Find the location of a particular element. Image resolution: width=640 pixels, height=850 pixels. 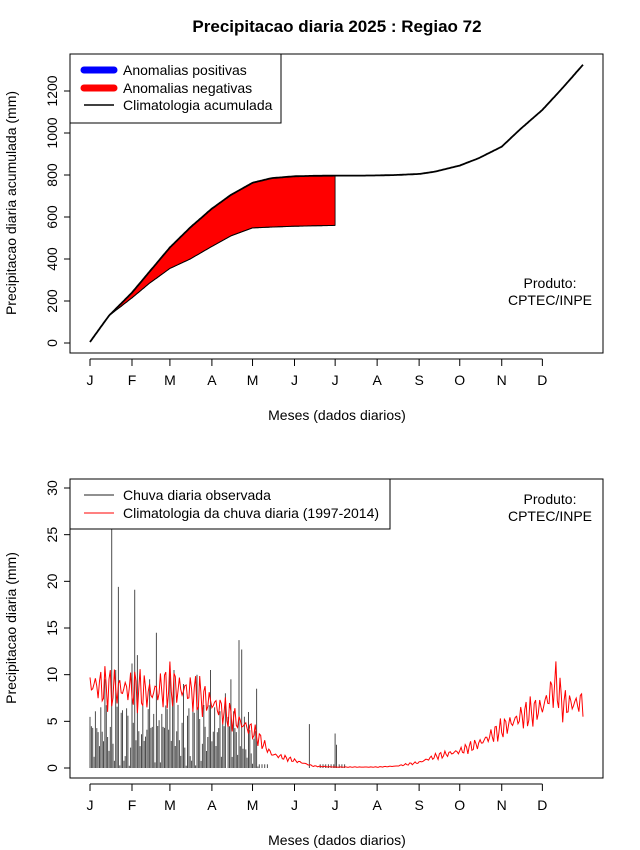

x-axis-label-1: Meses (dados diarios) is located at coordinates (337, 415).